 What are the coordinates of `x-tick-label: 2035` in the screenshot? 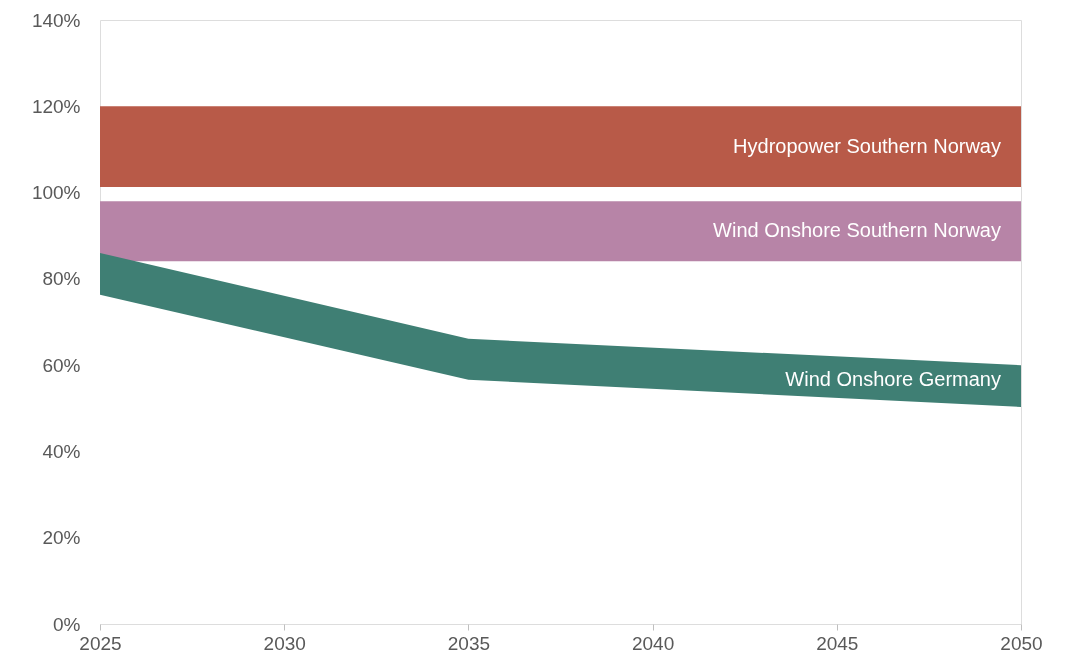 It's located at (469, 643).